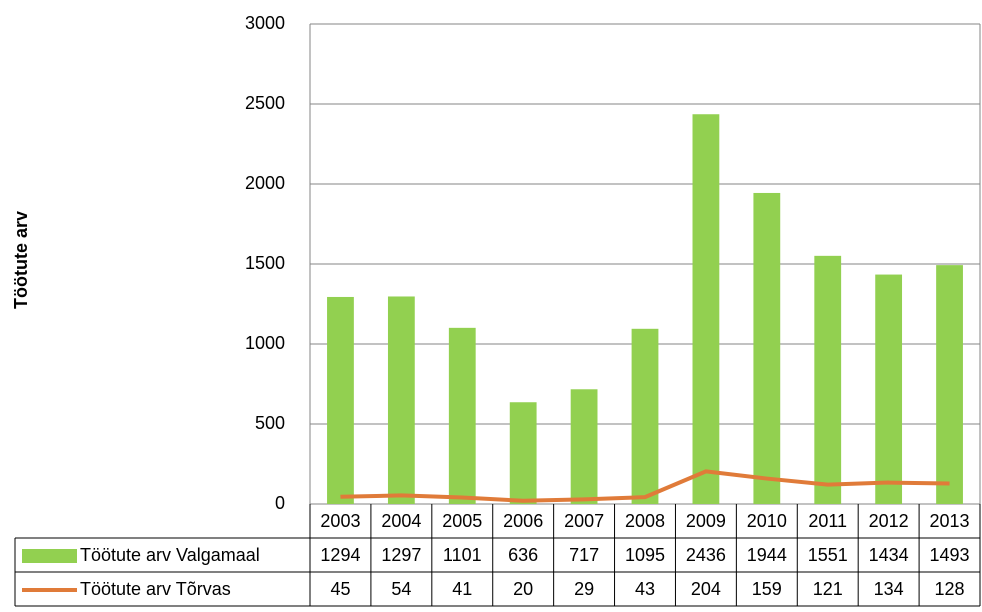 Image resolution: width=982 pixels, height=612 pixels. Describe the element at coordinates (265, 343) in the screenshot. I see `y-tick-label: 1000` at that location.